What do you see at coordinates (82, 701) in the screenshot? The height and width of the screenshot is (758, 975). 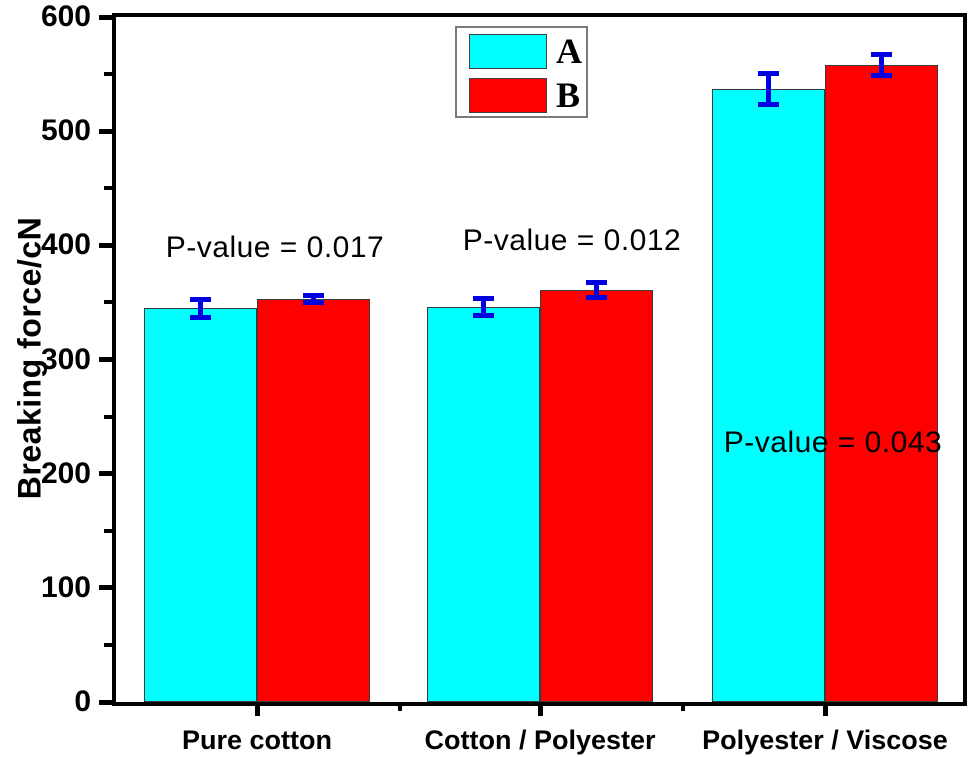 I see `y-axis-tick-label: 0` at bounding box center [82, 701].